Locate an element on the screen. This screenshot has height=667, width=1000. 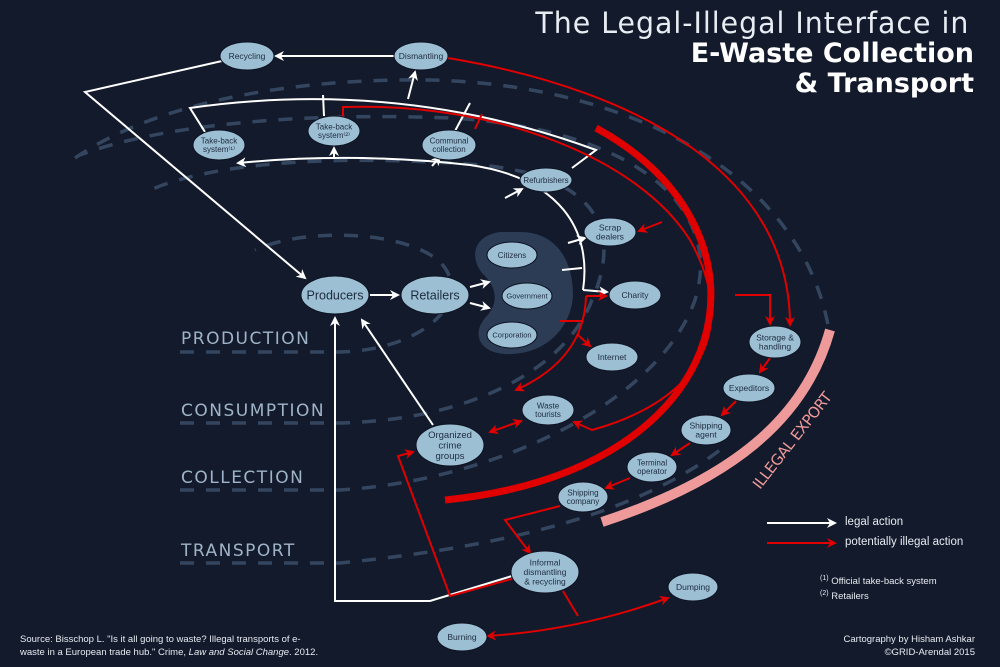
node-label: Terminal is located at coordinates (652, 462).